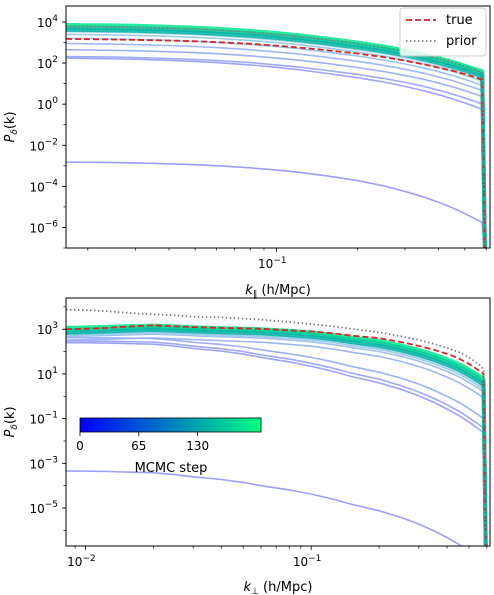 This screenshot has height=595, width=494. What do you see at coordinates (47, 329) in the screenshot?
I see `y-tick-label: 10³` at bounding box center [47, 329].